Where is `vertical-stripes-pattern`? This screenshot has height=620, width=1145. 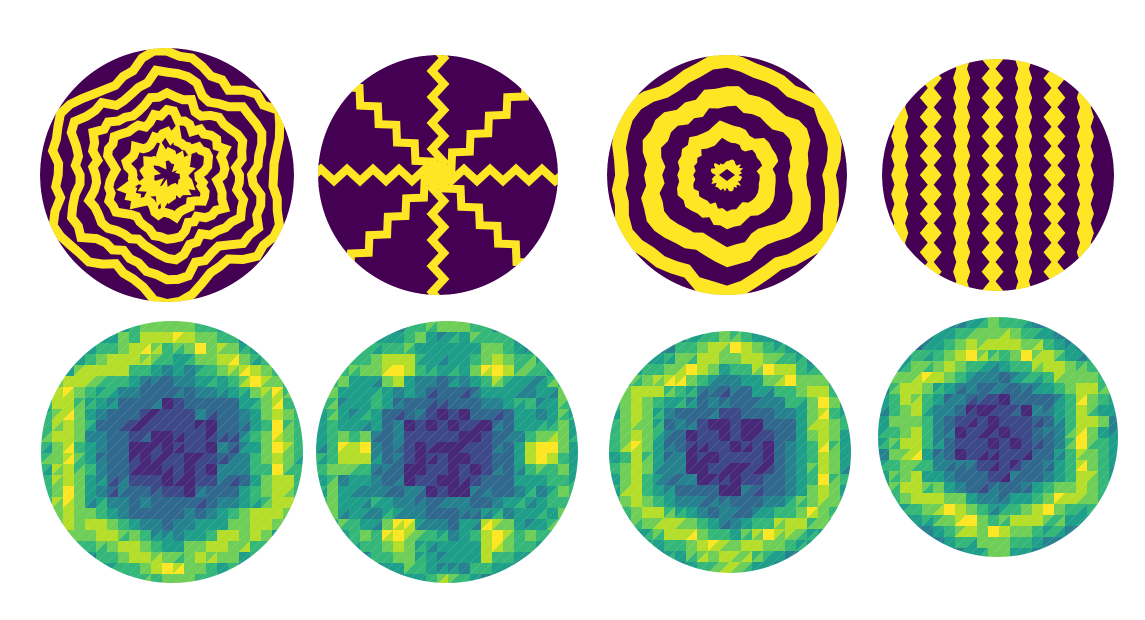
vertical-stripes-pattern is located at coordinates (998, 175).